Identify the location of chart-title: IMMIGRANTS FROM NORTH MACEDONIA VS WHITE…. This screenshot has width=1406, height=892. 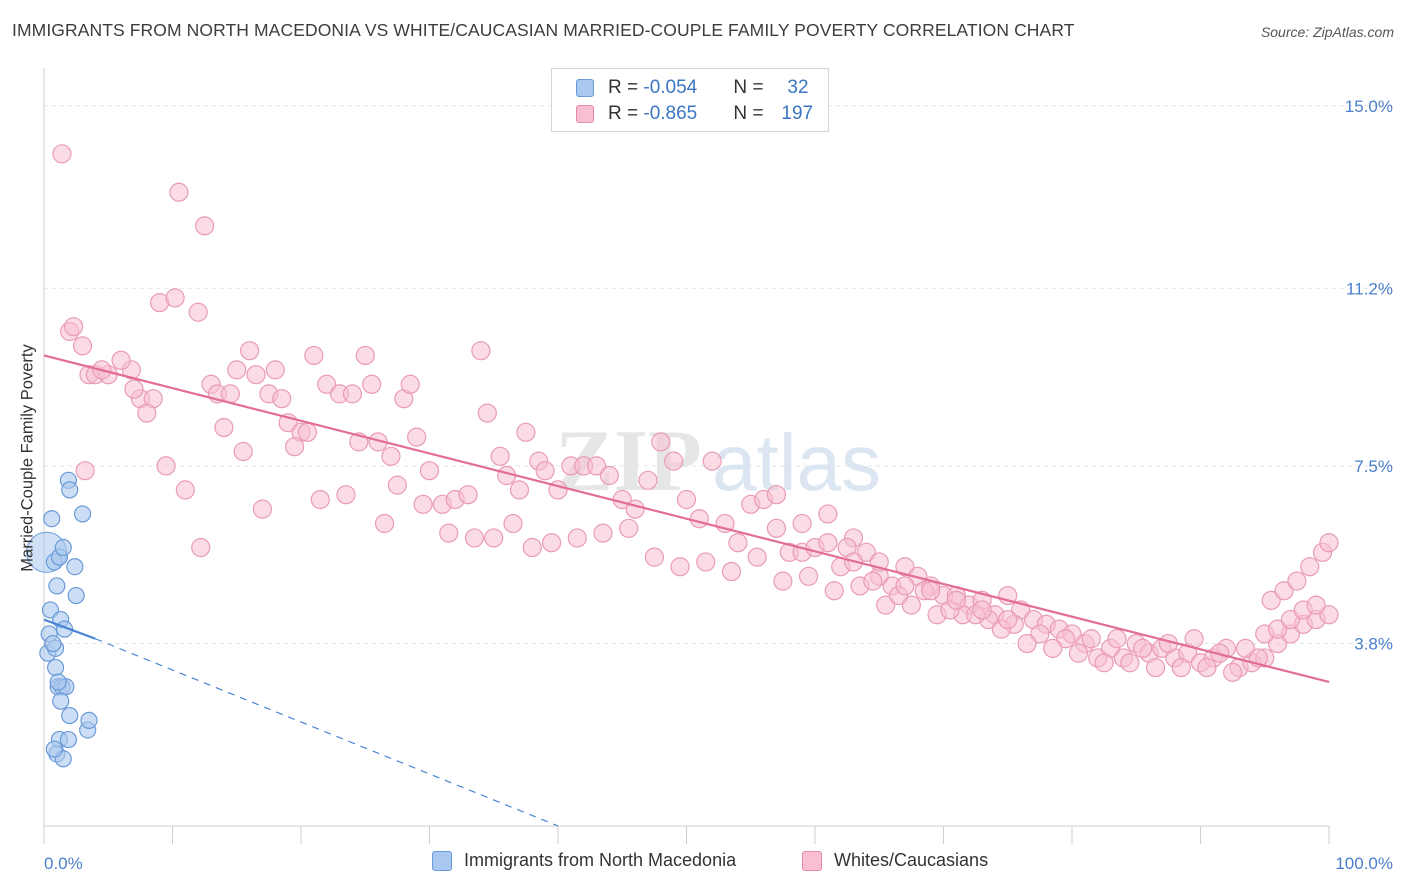
(543, 30).